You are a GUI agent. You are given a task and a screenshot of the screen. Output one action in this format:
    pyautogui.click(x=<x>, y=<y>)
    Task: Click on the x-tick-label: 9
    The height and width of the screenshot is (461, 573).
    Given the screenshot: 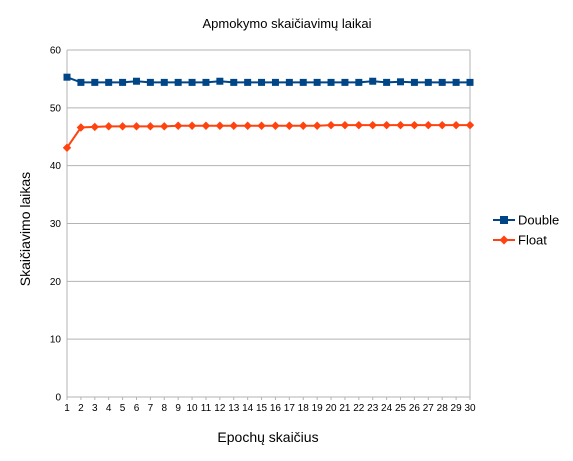 What is the action you would take?
    pyautogui.click(x=178, y=408)
    